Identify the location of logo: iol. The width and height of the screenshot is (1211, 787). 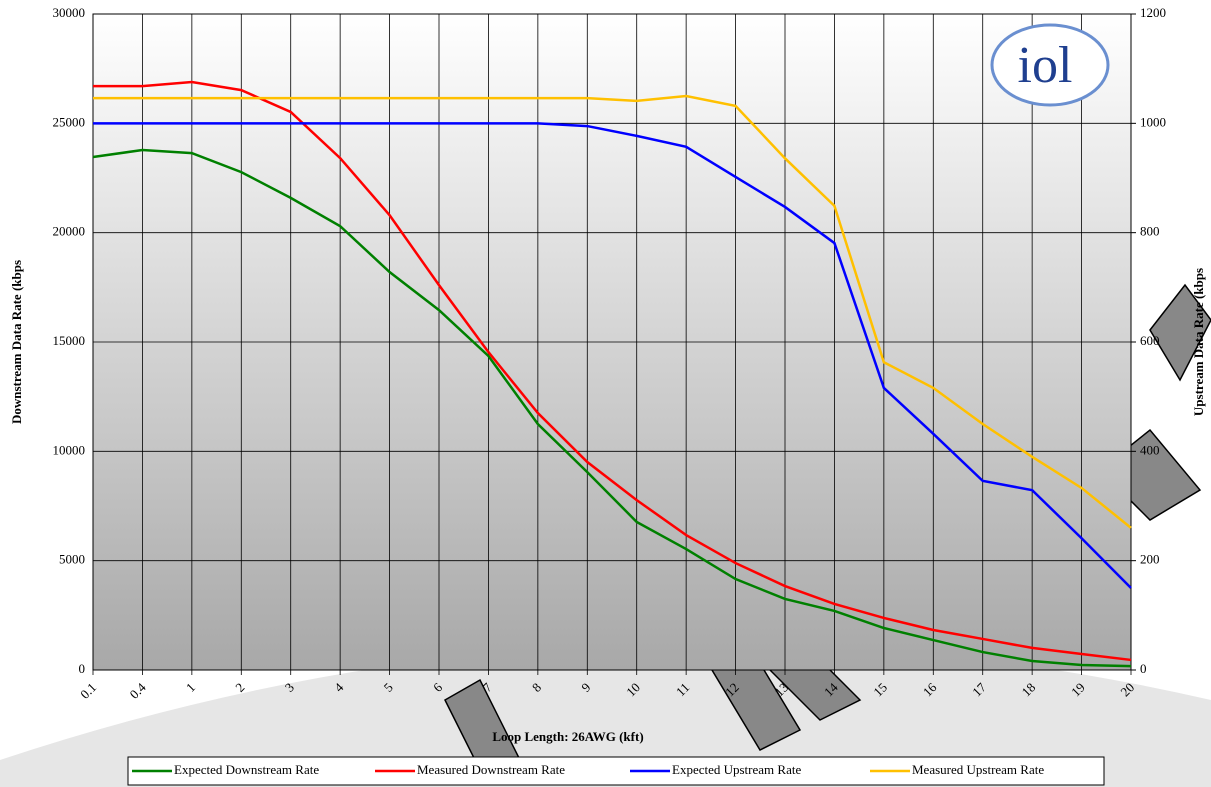
(1050, 65).